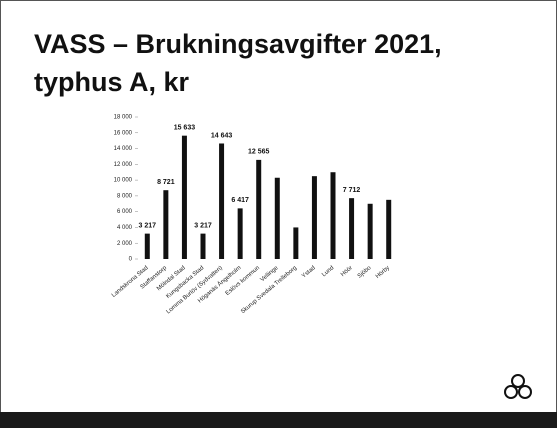  Describe the element at coordinates (123, 165) in the screenshot. I see `y-tick-label: 12 000` at that location.